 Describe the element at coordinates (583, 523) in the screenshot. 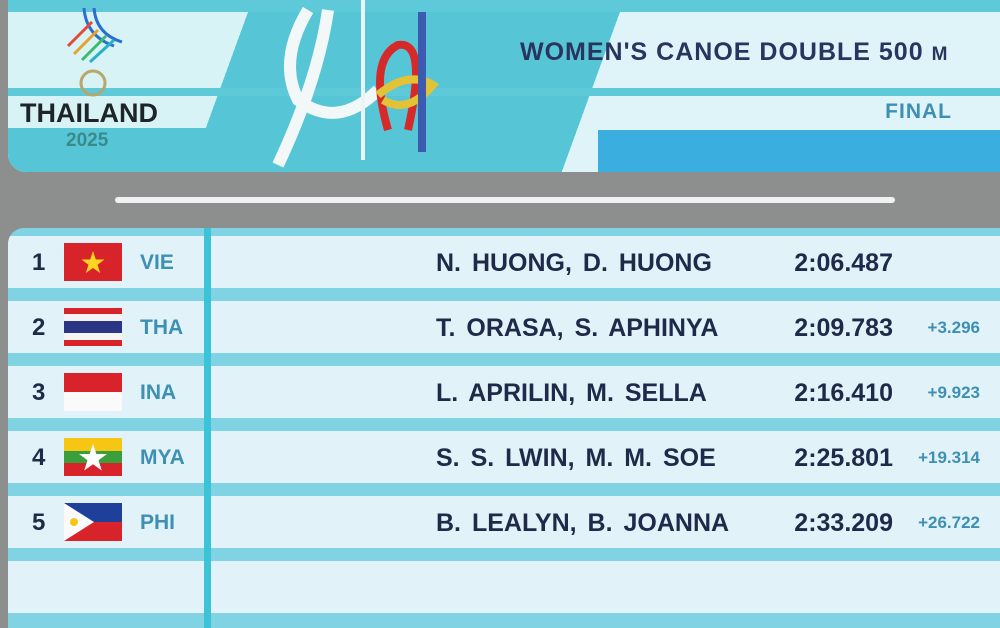

I see `athletes: B. LEALYN, B. JOANNA` at that location.